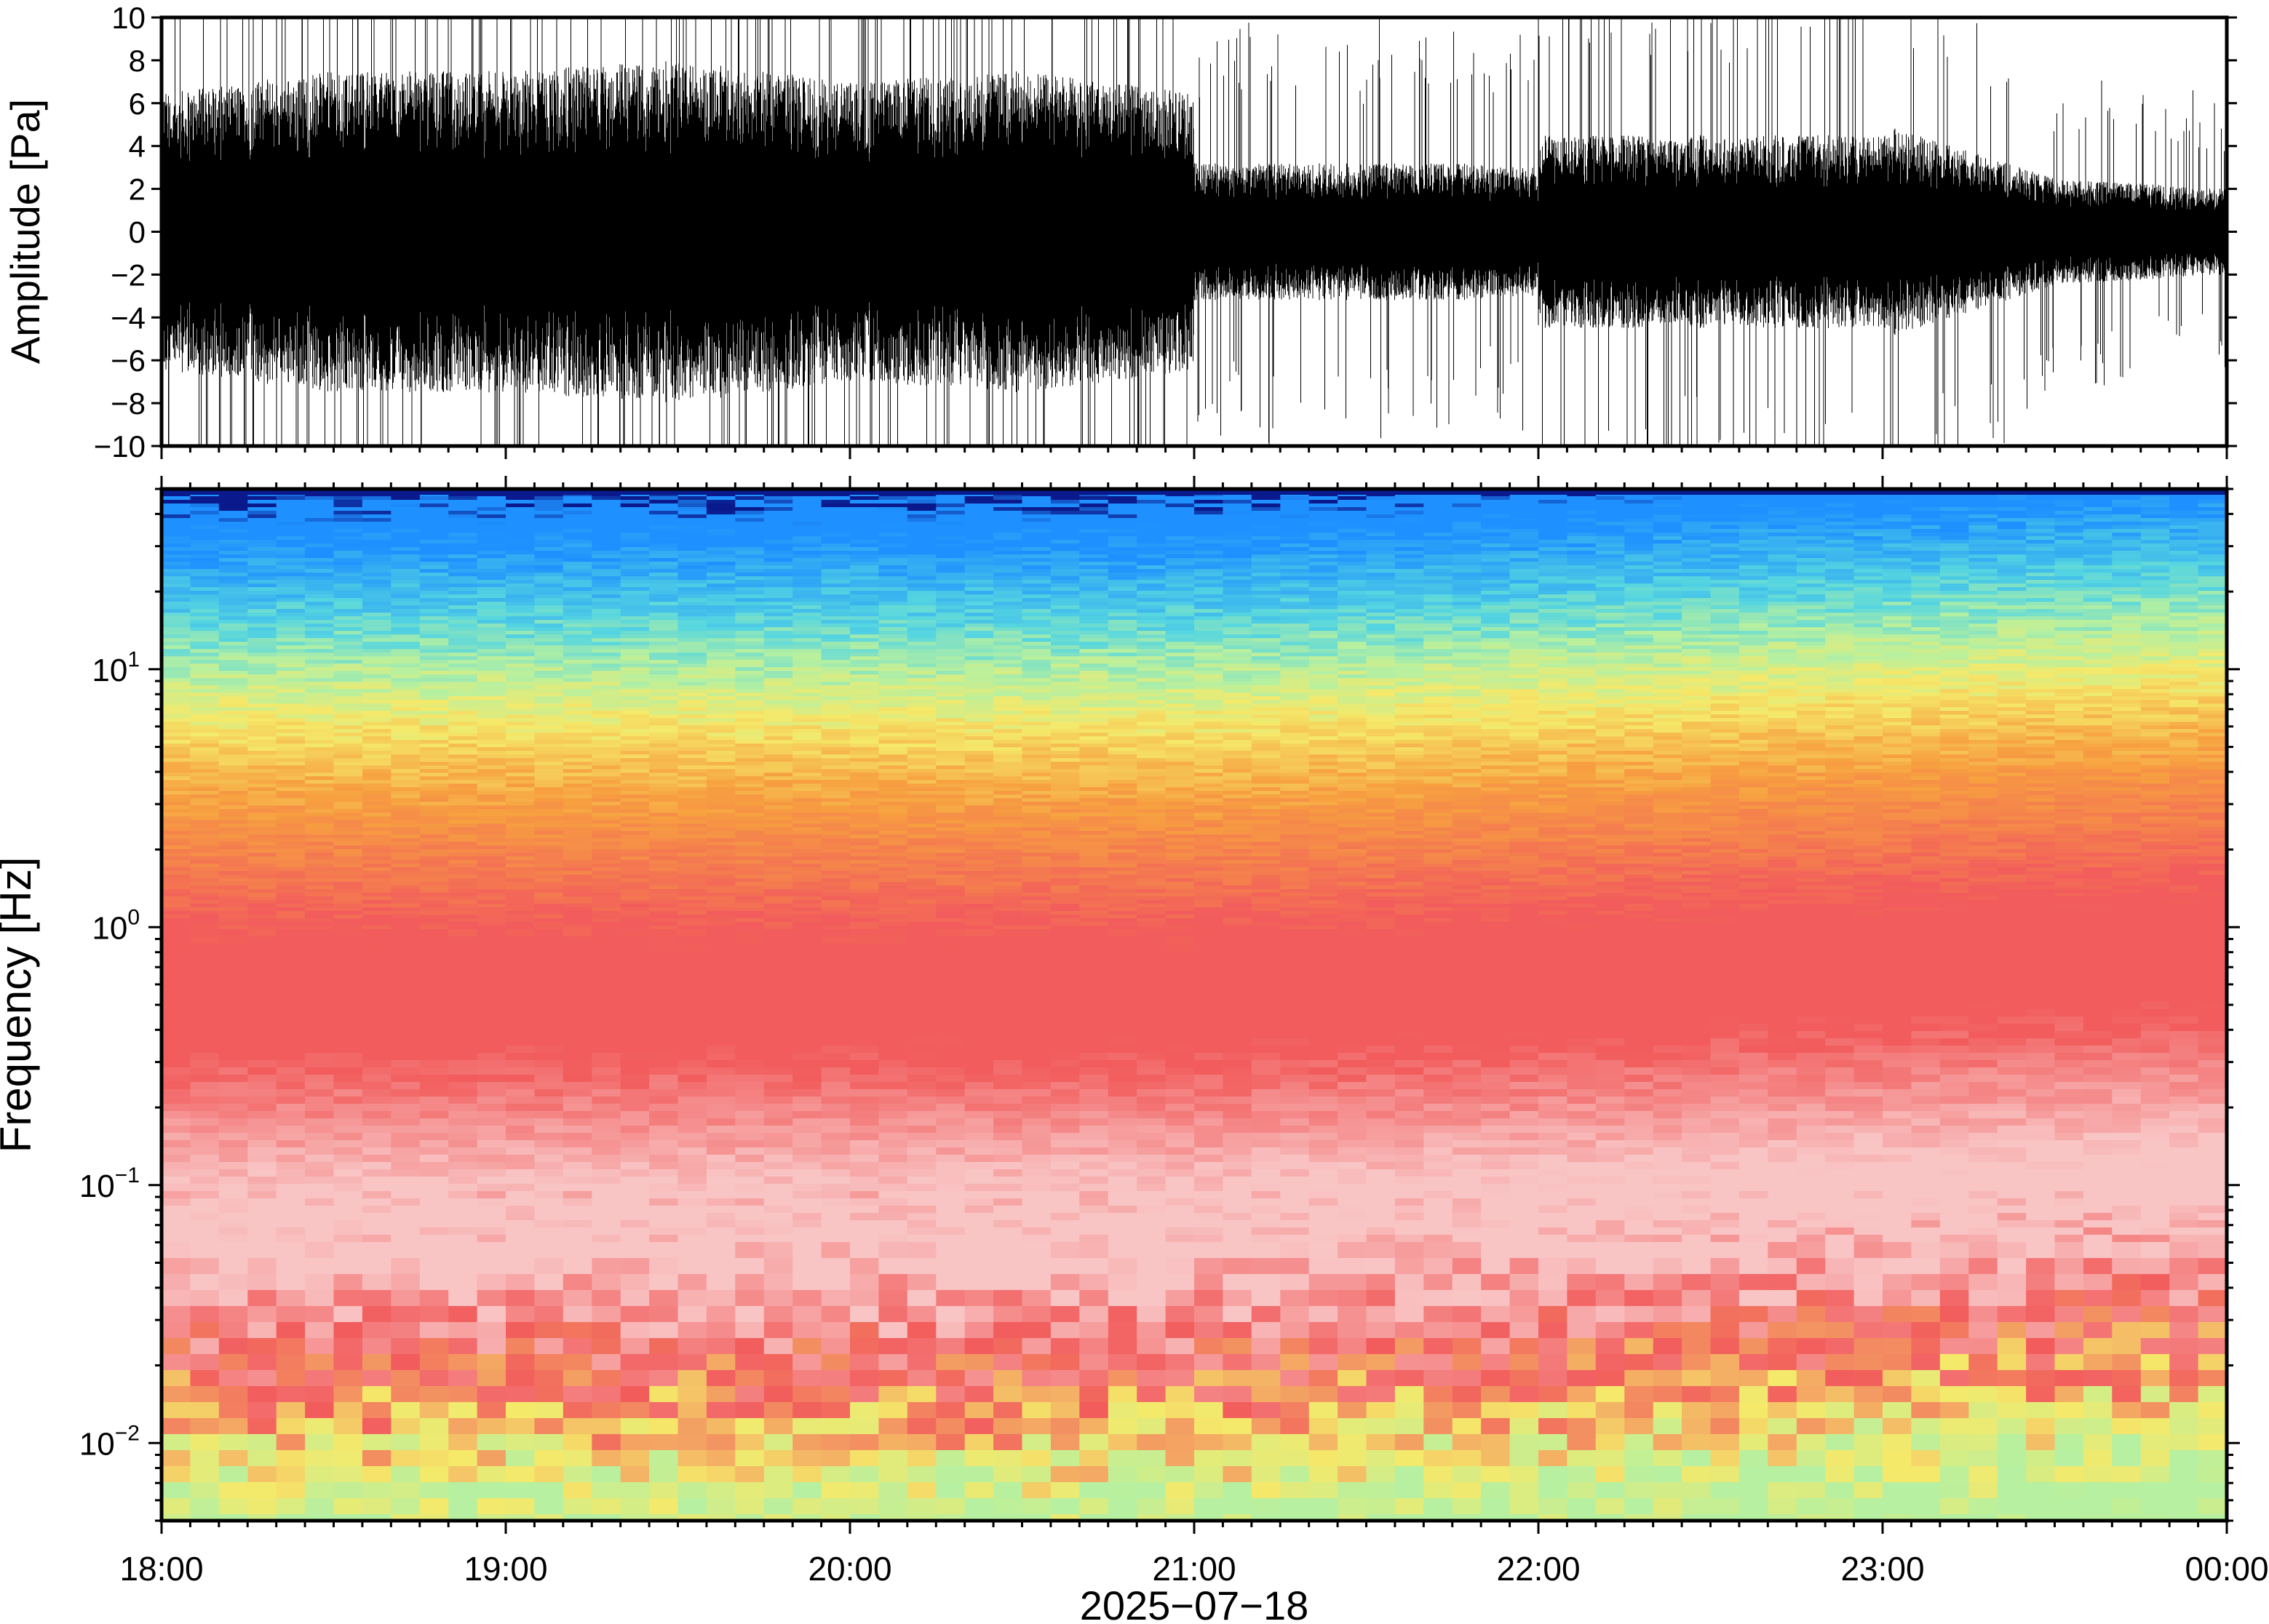  What do you see at coordinates (128, 360) in the screenshot?
I see `amplitude-tick-label: −6` at bounding box center [128, 360].